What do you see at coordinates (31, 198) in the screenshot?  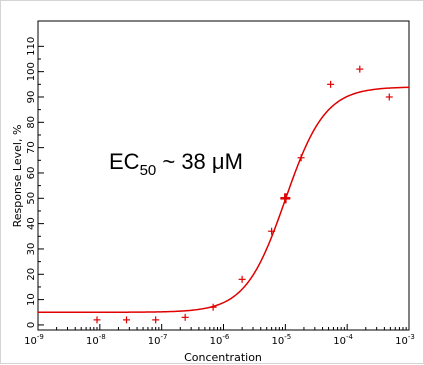 I see `y-tick-label: 50` at bounding box center [31, 198].